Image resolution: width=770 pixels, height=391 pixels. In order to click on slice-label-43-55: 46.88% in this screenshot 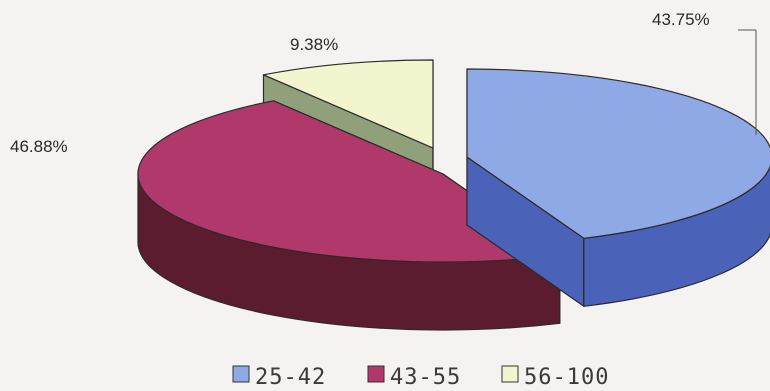, I will do `click(39, 146)`.